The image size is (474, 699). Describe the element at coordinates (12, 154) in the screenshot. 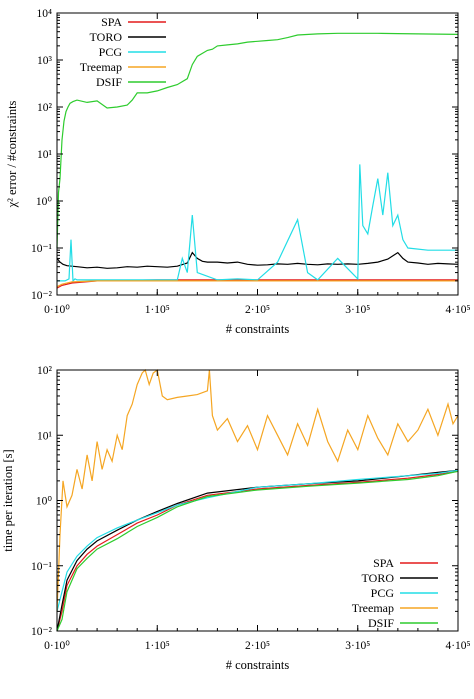

I see `y-axis-label: χ² error / #constraints` at that location.